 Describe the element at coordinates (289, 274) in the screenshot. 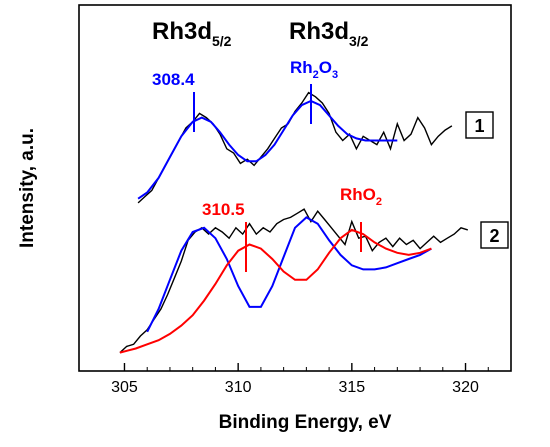

I see `series-fit-2-rh2o3` at that location.